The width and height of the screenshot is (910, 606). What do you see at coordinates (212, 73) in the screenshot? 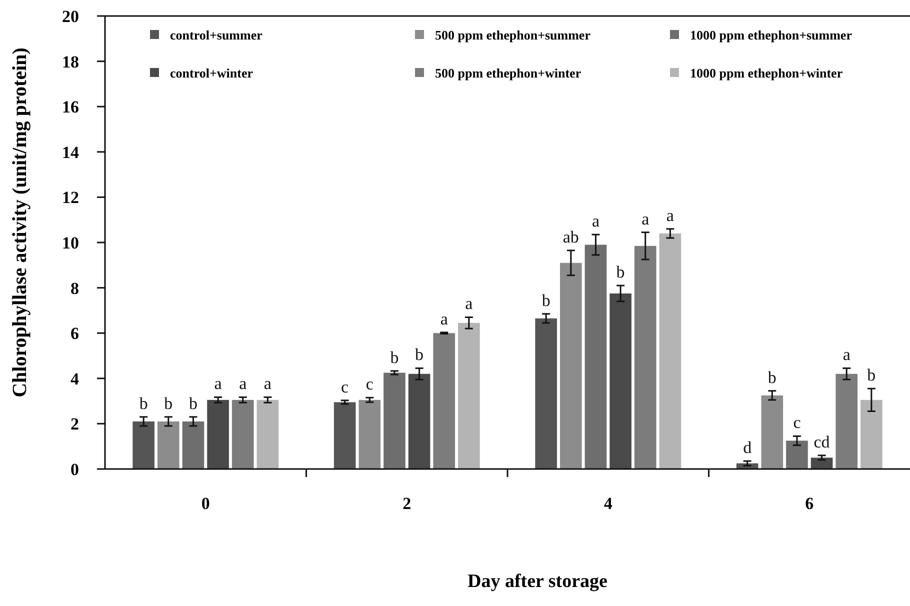
I see `legend-label: control+winter` at bounding box center [212, 73].